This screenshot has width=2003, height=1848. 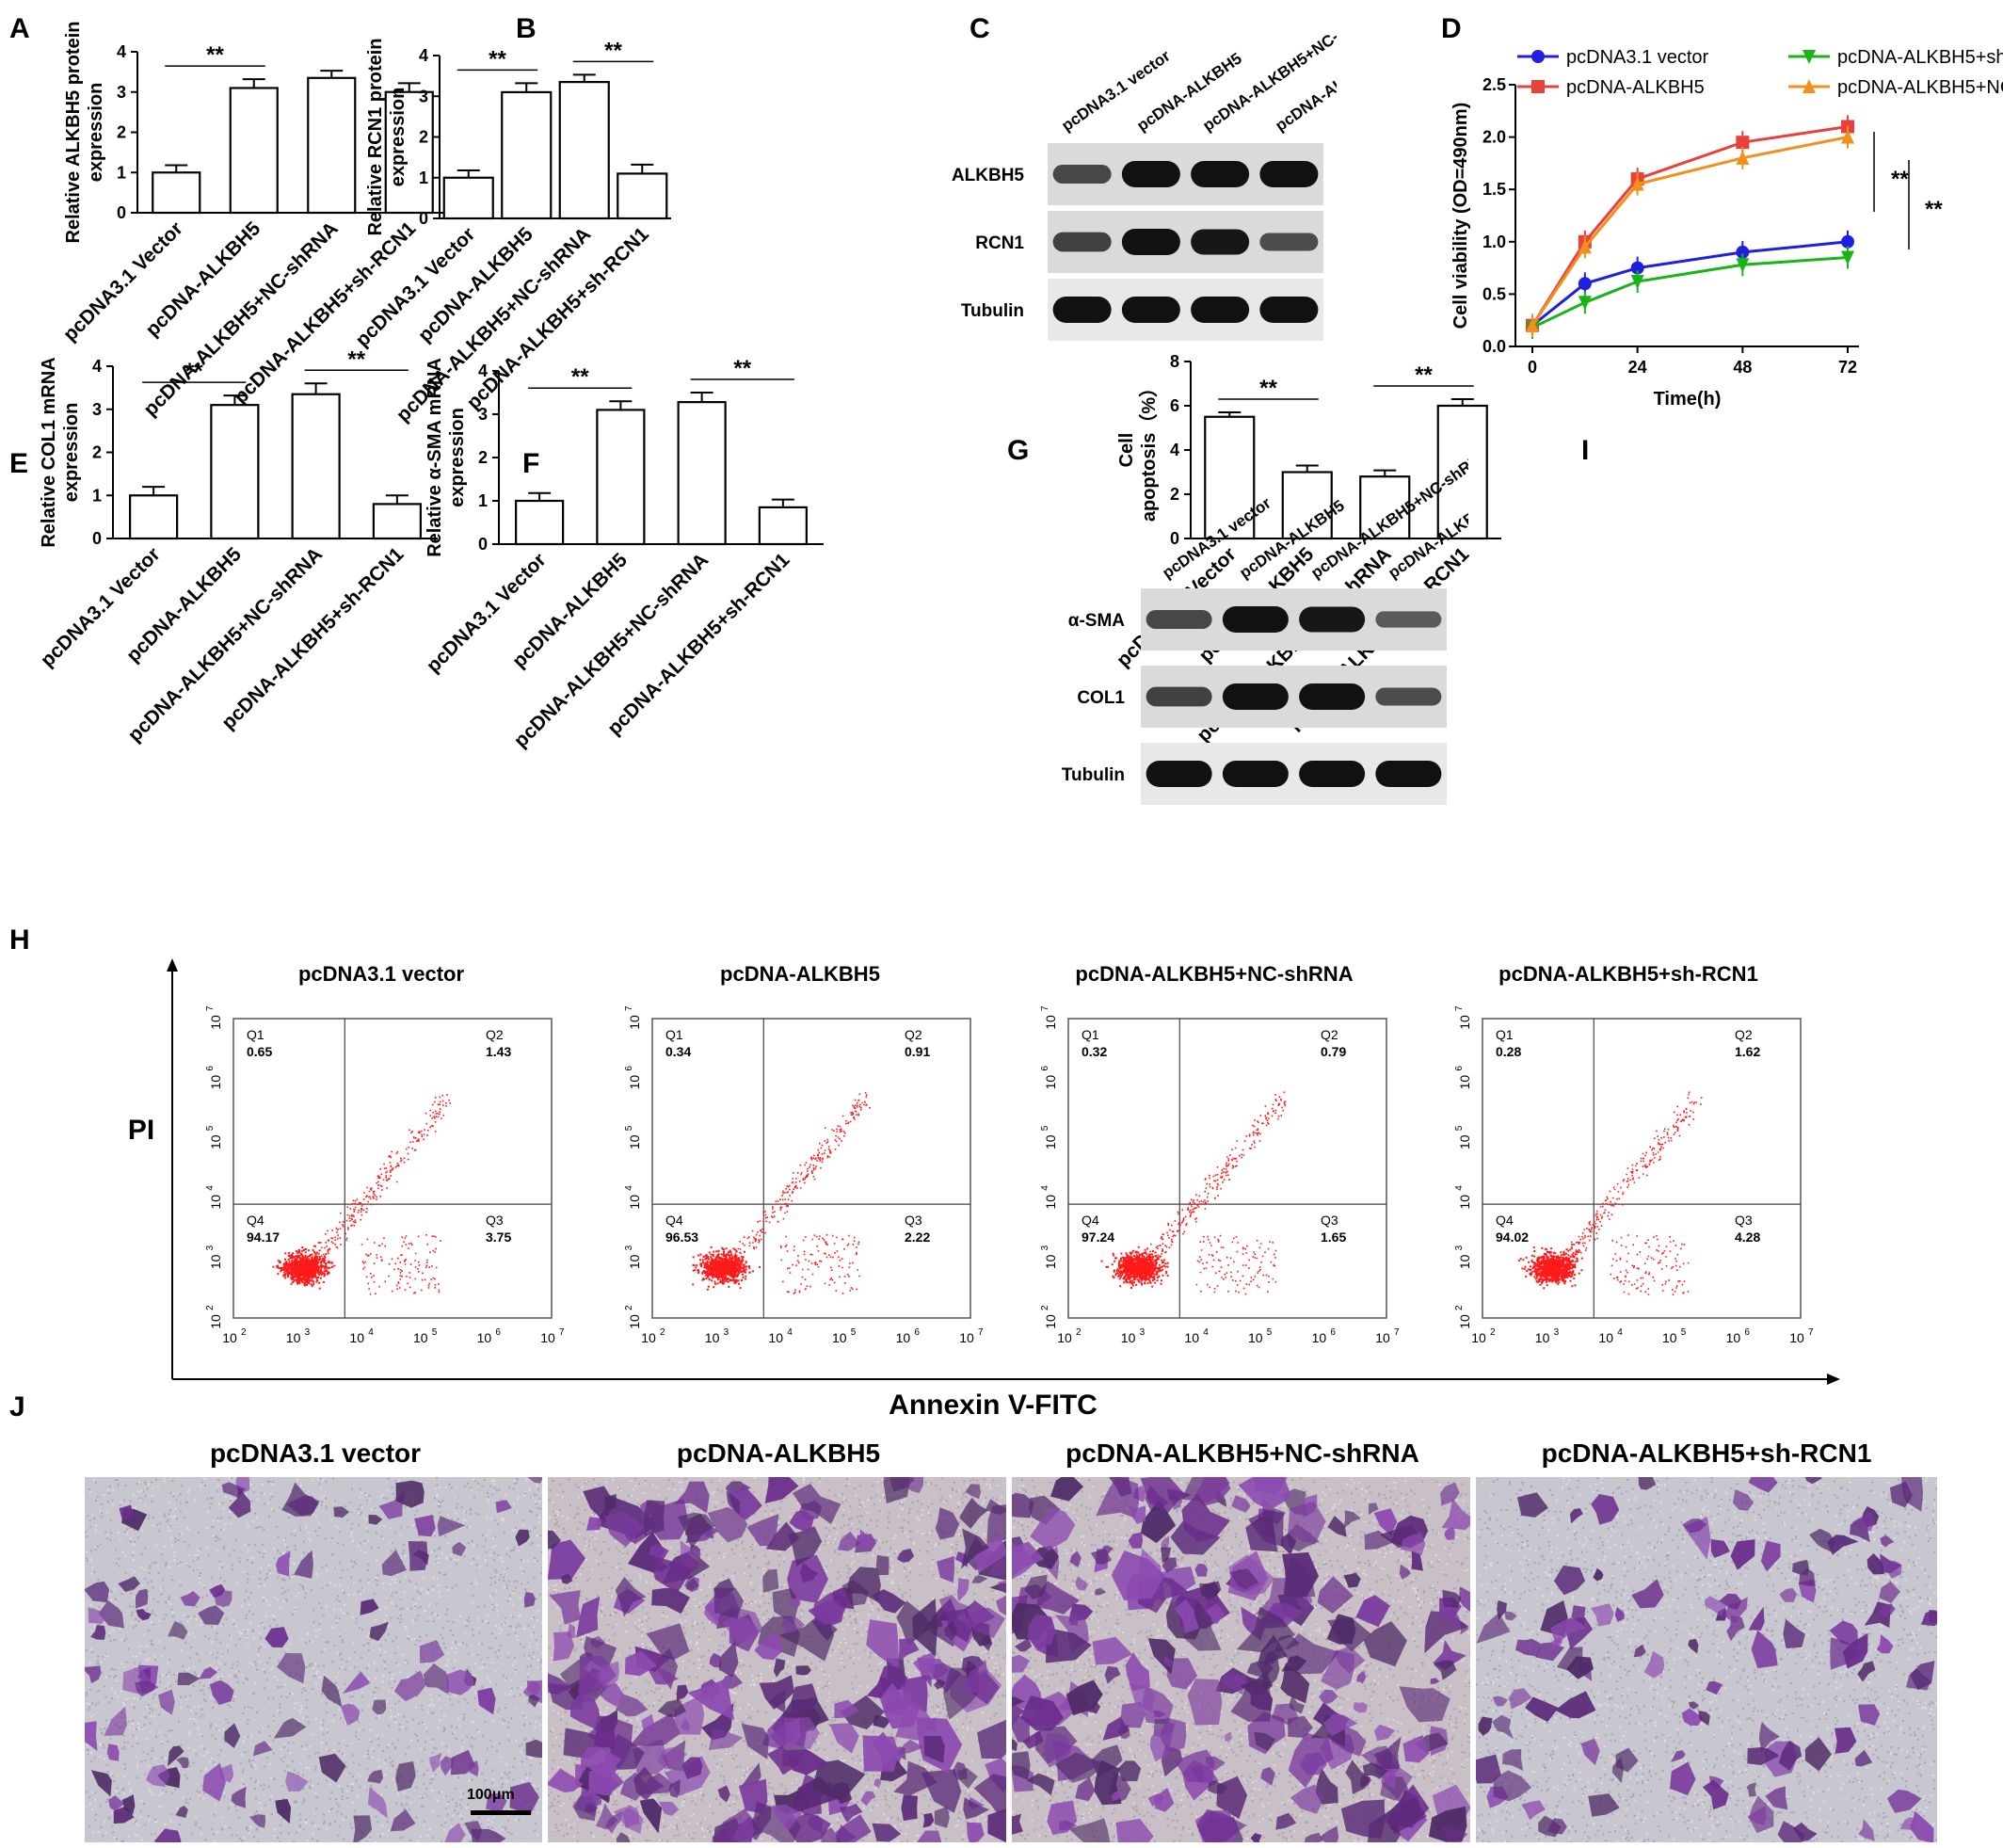 I want to click on y-axis-label-line2: expression, so click(x=398, y=137).